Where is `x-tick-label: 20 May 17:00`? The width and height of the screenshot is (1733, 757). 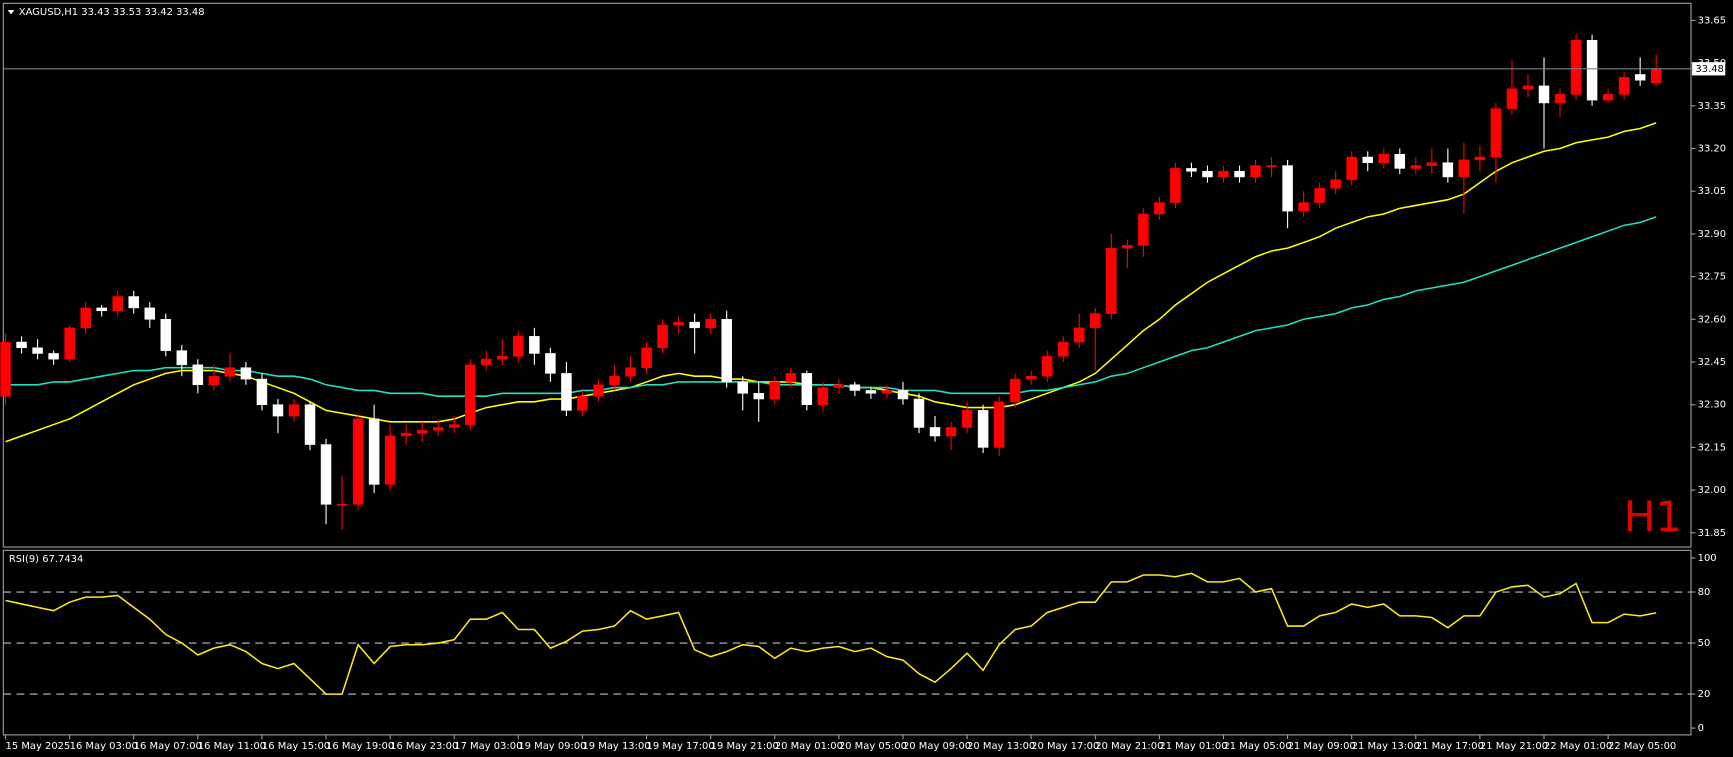 x-tick-label: 20 May 17:00 is located at coordinates (1065, 746).